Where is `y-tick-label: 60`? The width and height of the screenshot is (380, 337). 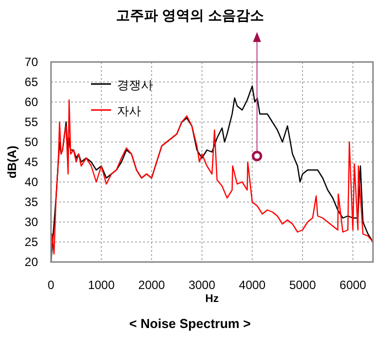
y-tick-label: 60 is located at coordinates (31, 102).